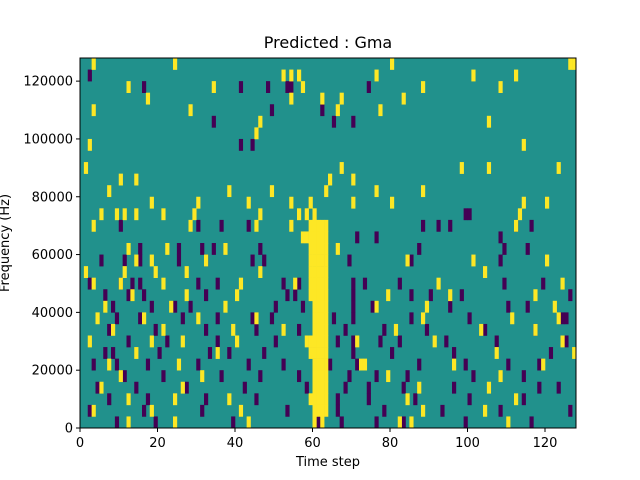 The width and height of the screenshot is (640, 480). I want to click on y-axis-label: Frequency (Hz), so click(6, 243).